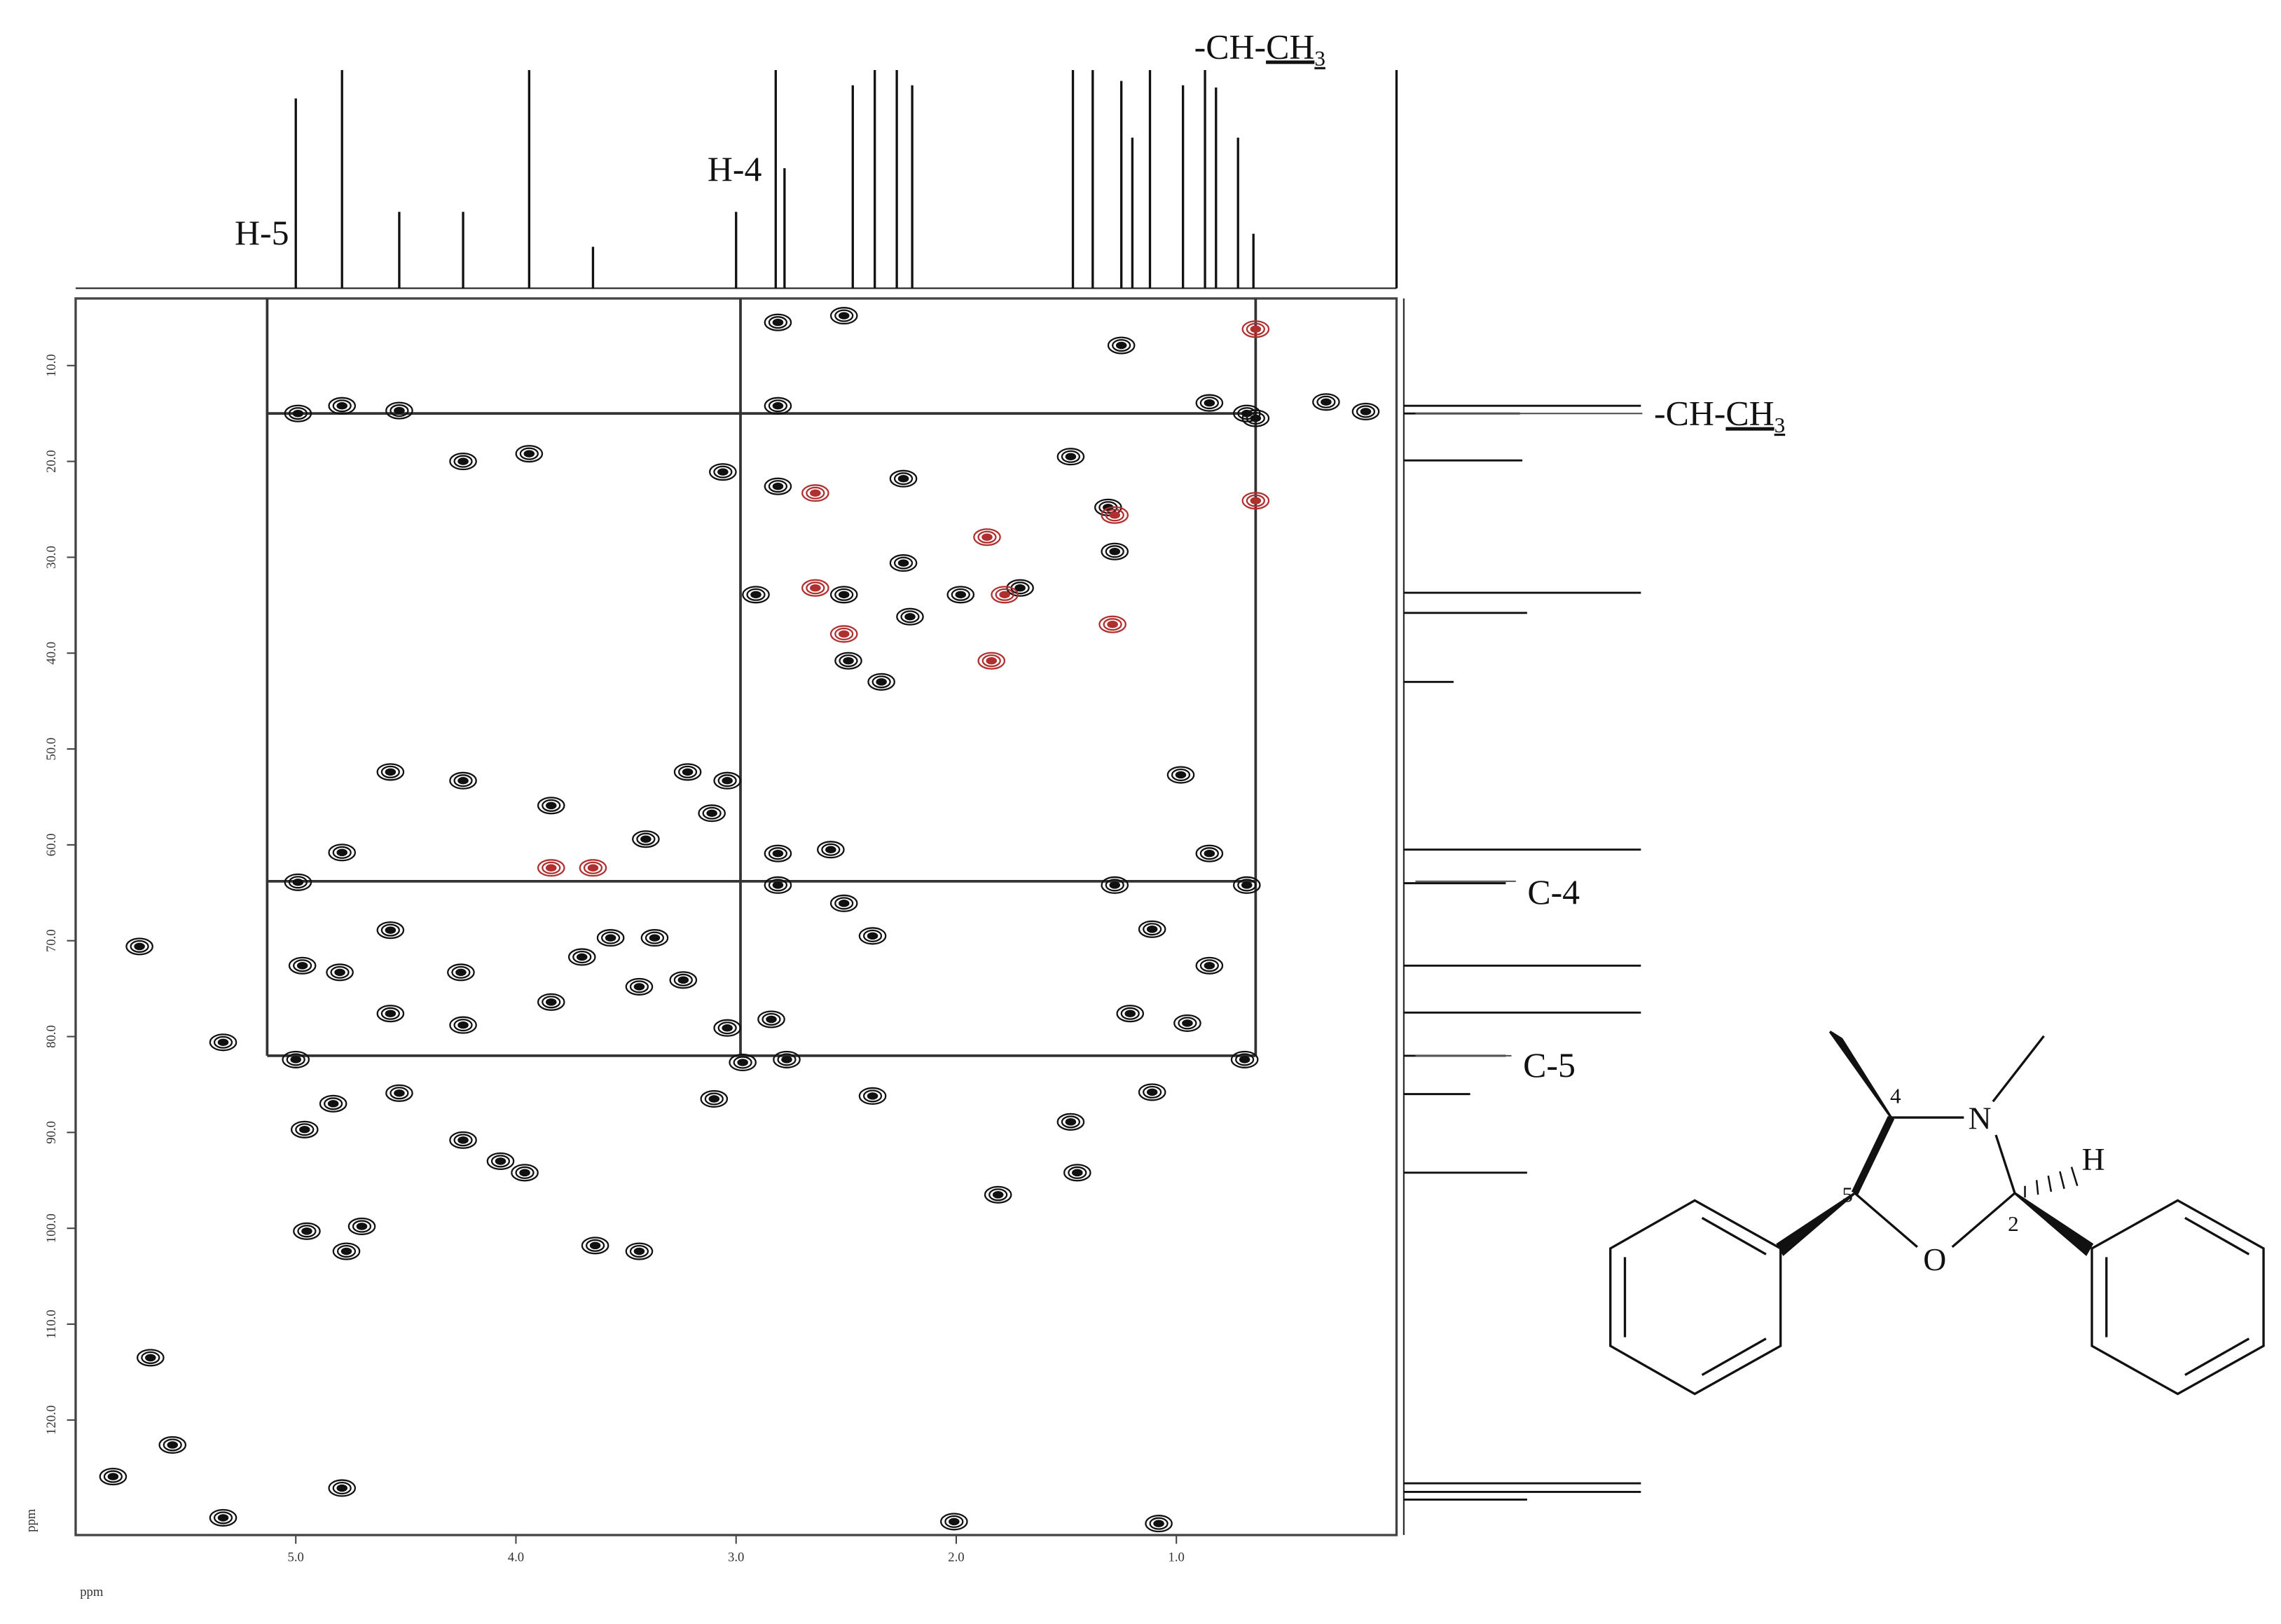 The height and width of the screenshot is (1624, 2281). Describe the element at coordinates (51, 1228) in the screenshot. I see `y-tick-label: 100.0` at that location.